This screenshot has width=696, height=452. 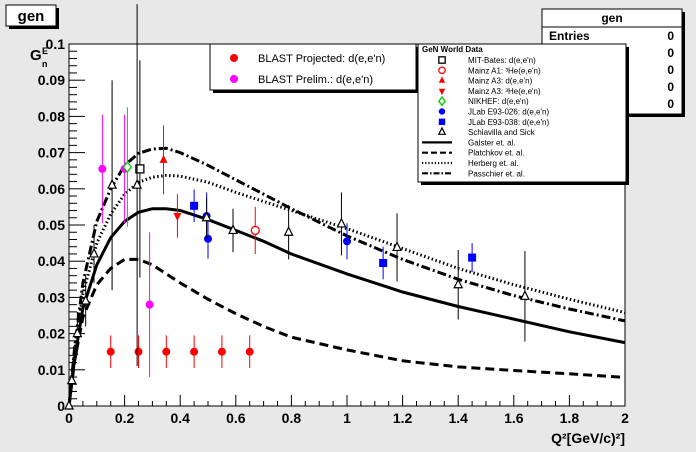 What do you see at coordinates (51, 334) in the screenshot?
I see `y-tick-label: 0.02` at bounding box center [51, 334].